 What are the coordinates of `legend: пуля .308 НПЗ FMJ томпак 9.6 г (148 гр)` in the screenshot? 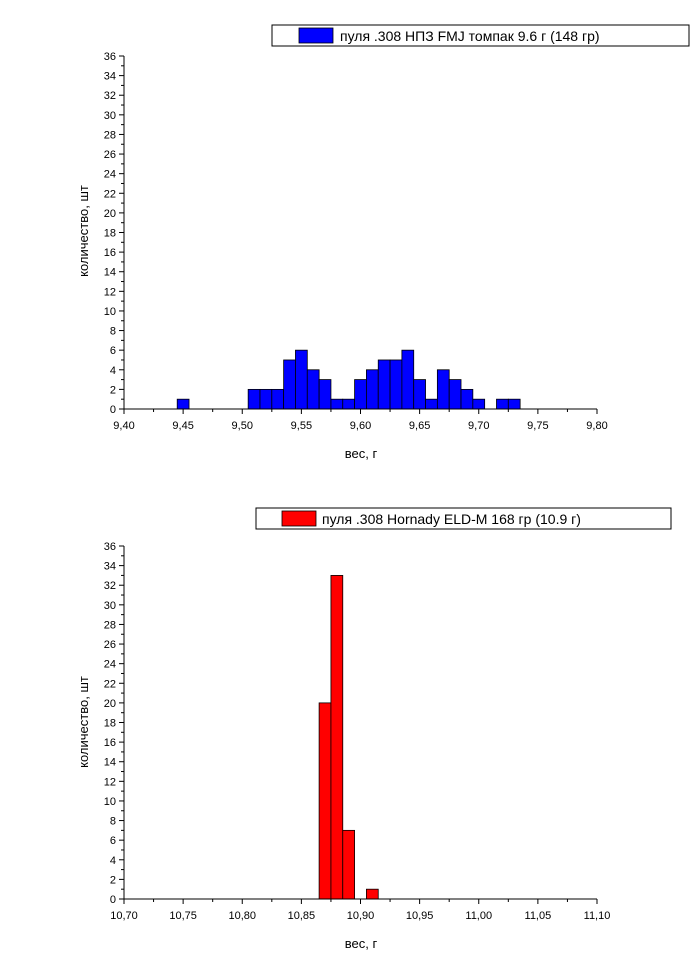 It's located at (480, 35).